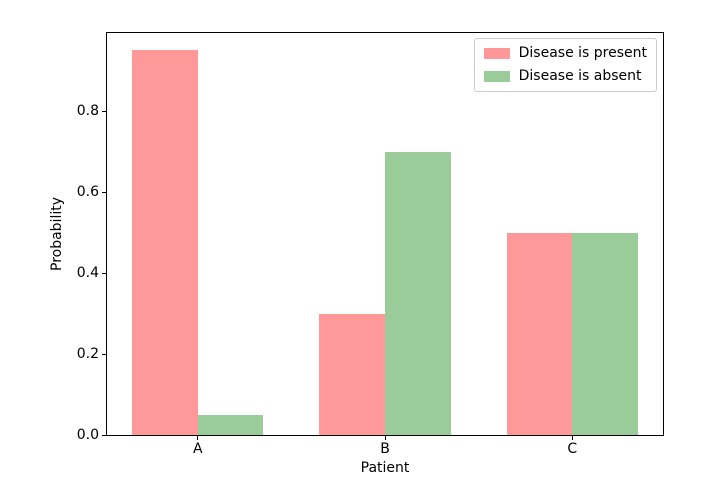  I want to click on y-axis-label: Probability, so click(57, 234).